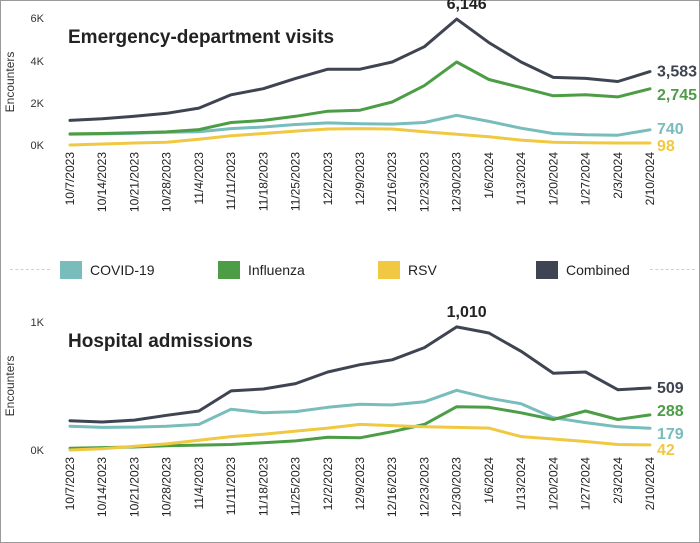 Image resolution: width=700 pixels, height=543 pixels. I want to click on y-tick-label: 4K, so click(38, 62).